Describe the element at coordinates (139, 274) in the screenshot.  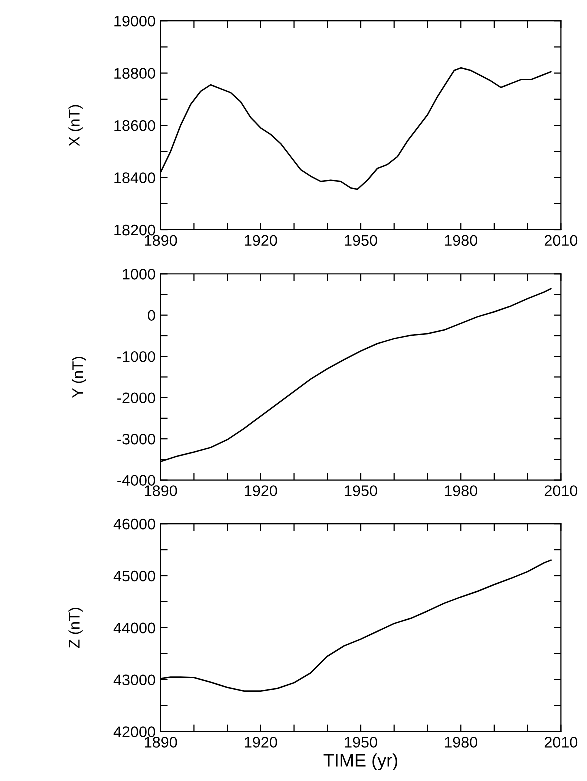
I see `y-tick-label: 1000` at that location.